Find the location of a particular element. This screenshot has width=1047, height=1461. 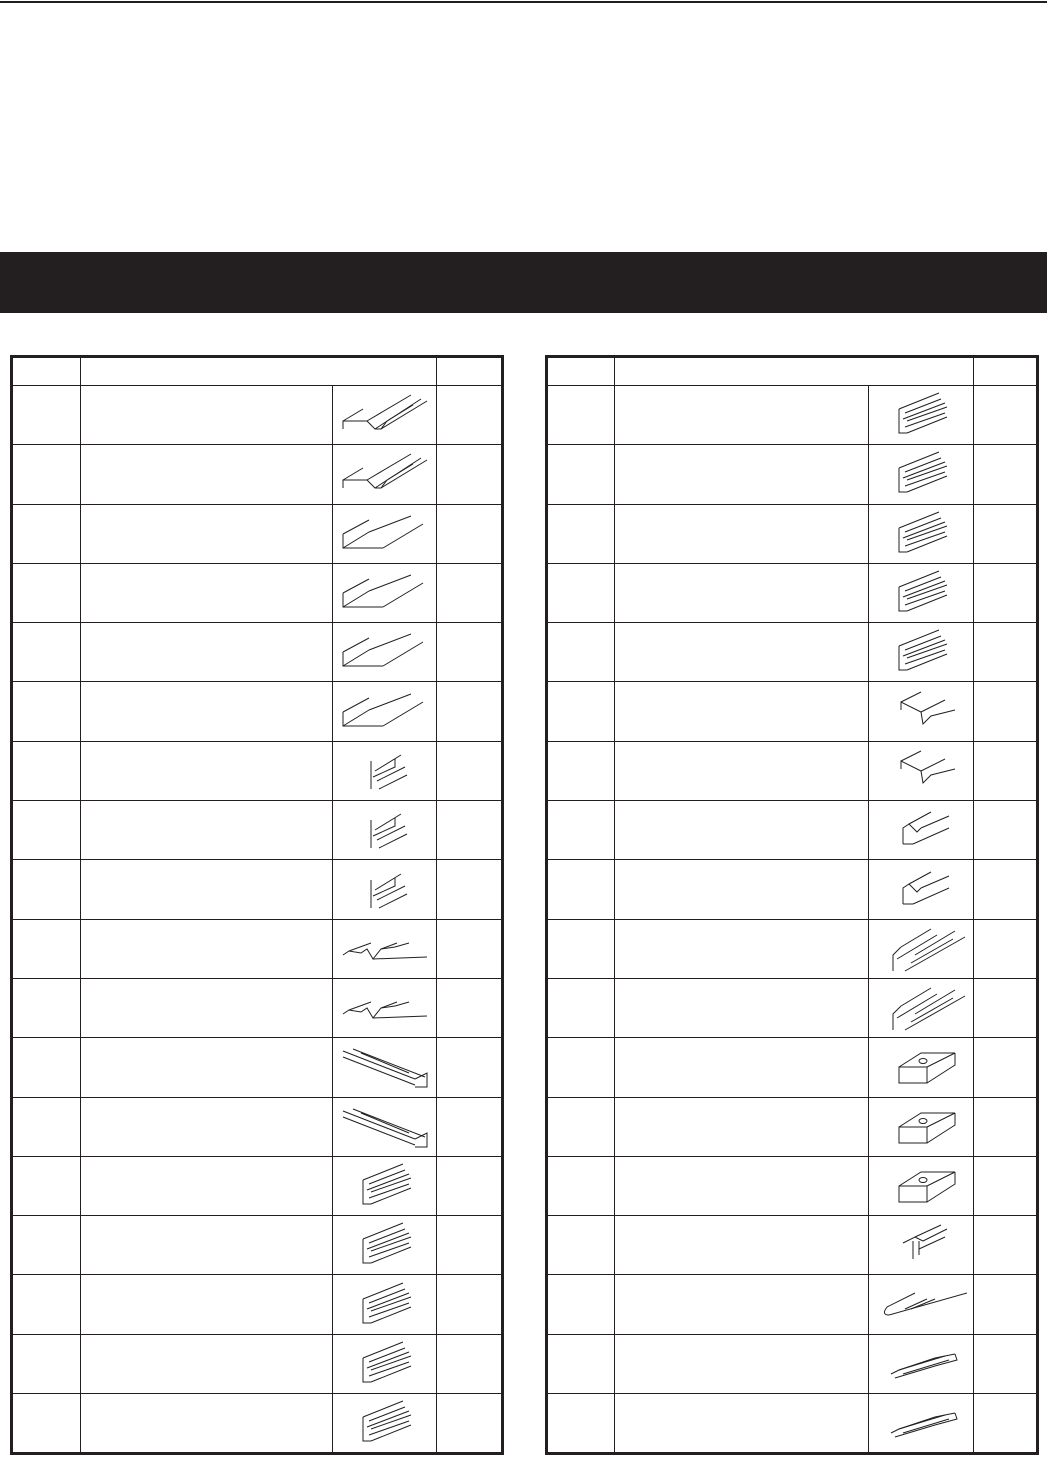

header-cell-description is located at coordinates (794, 371).